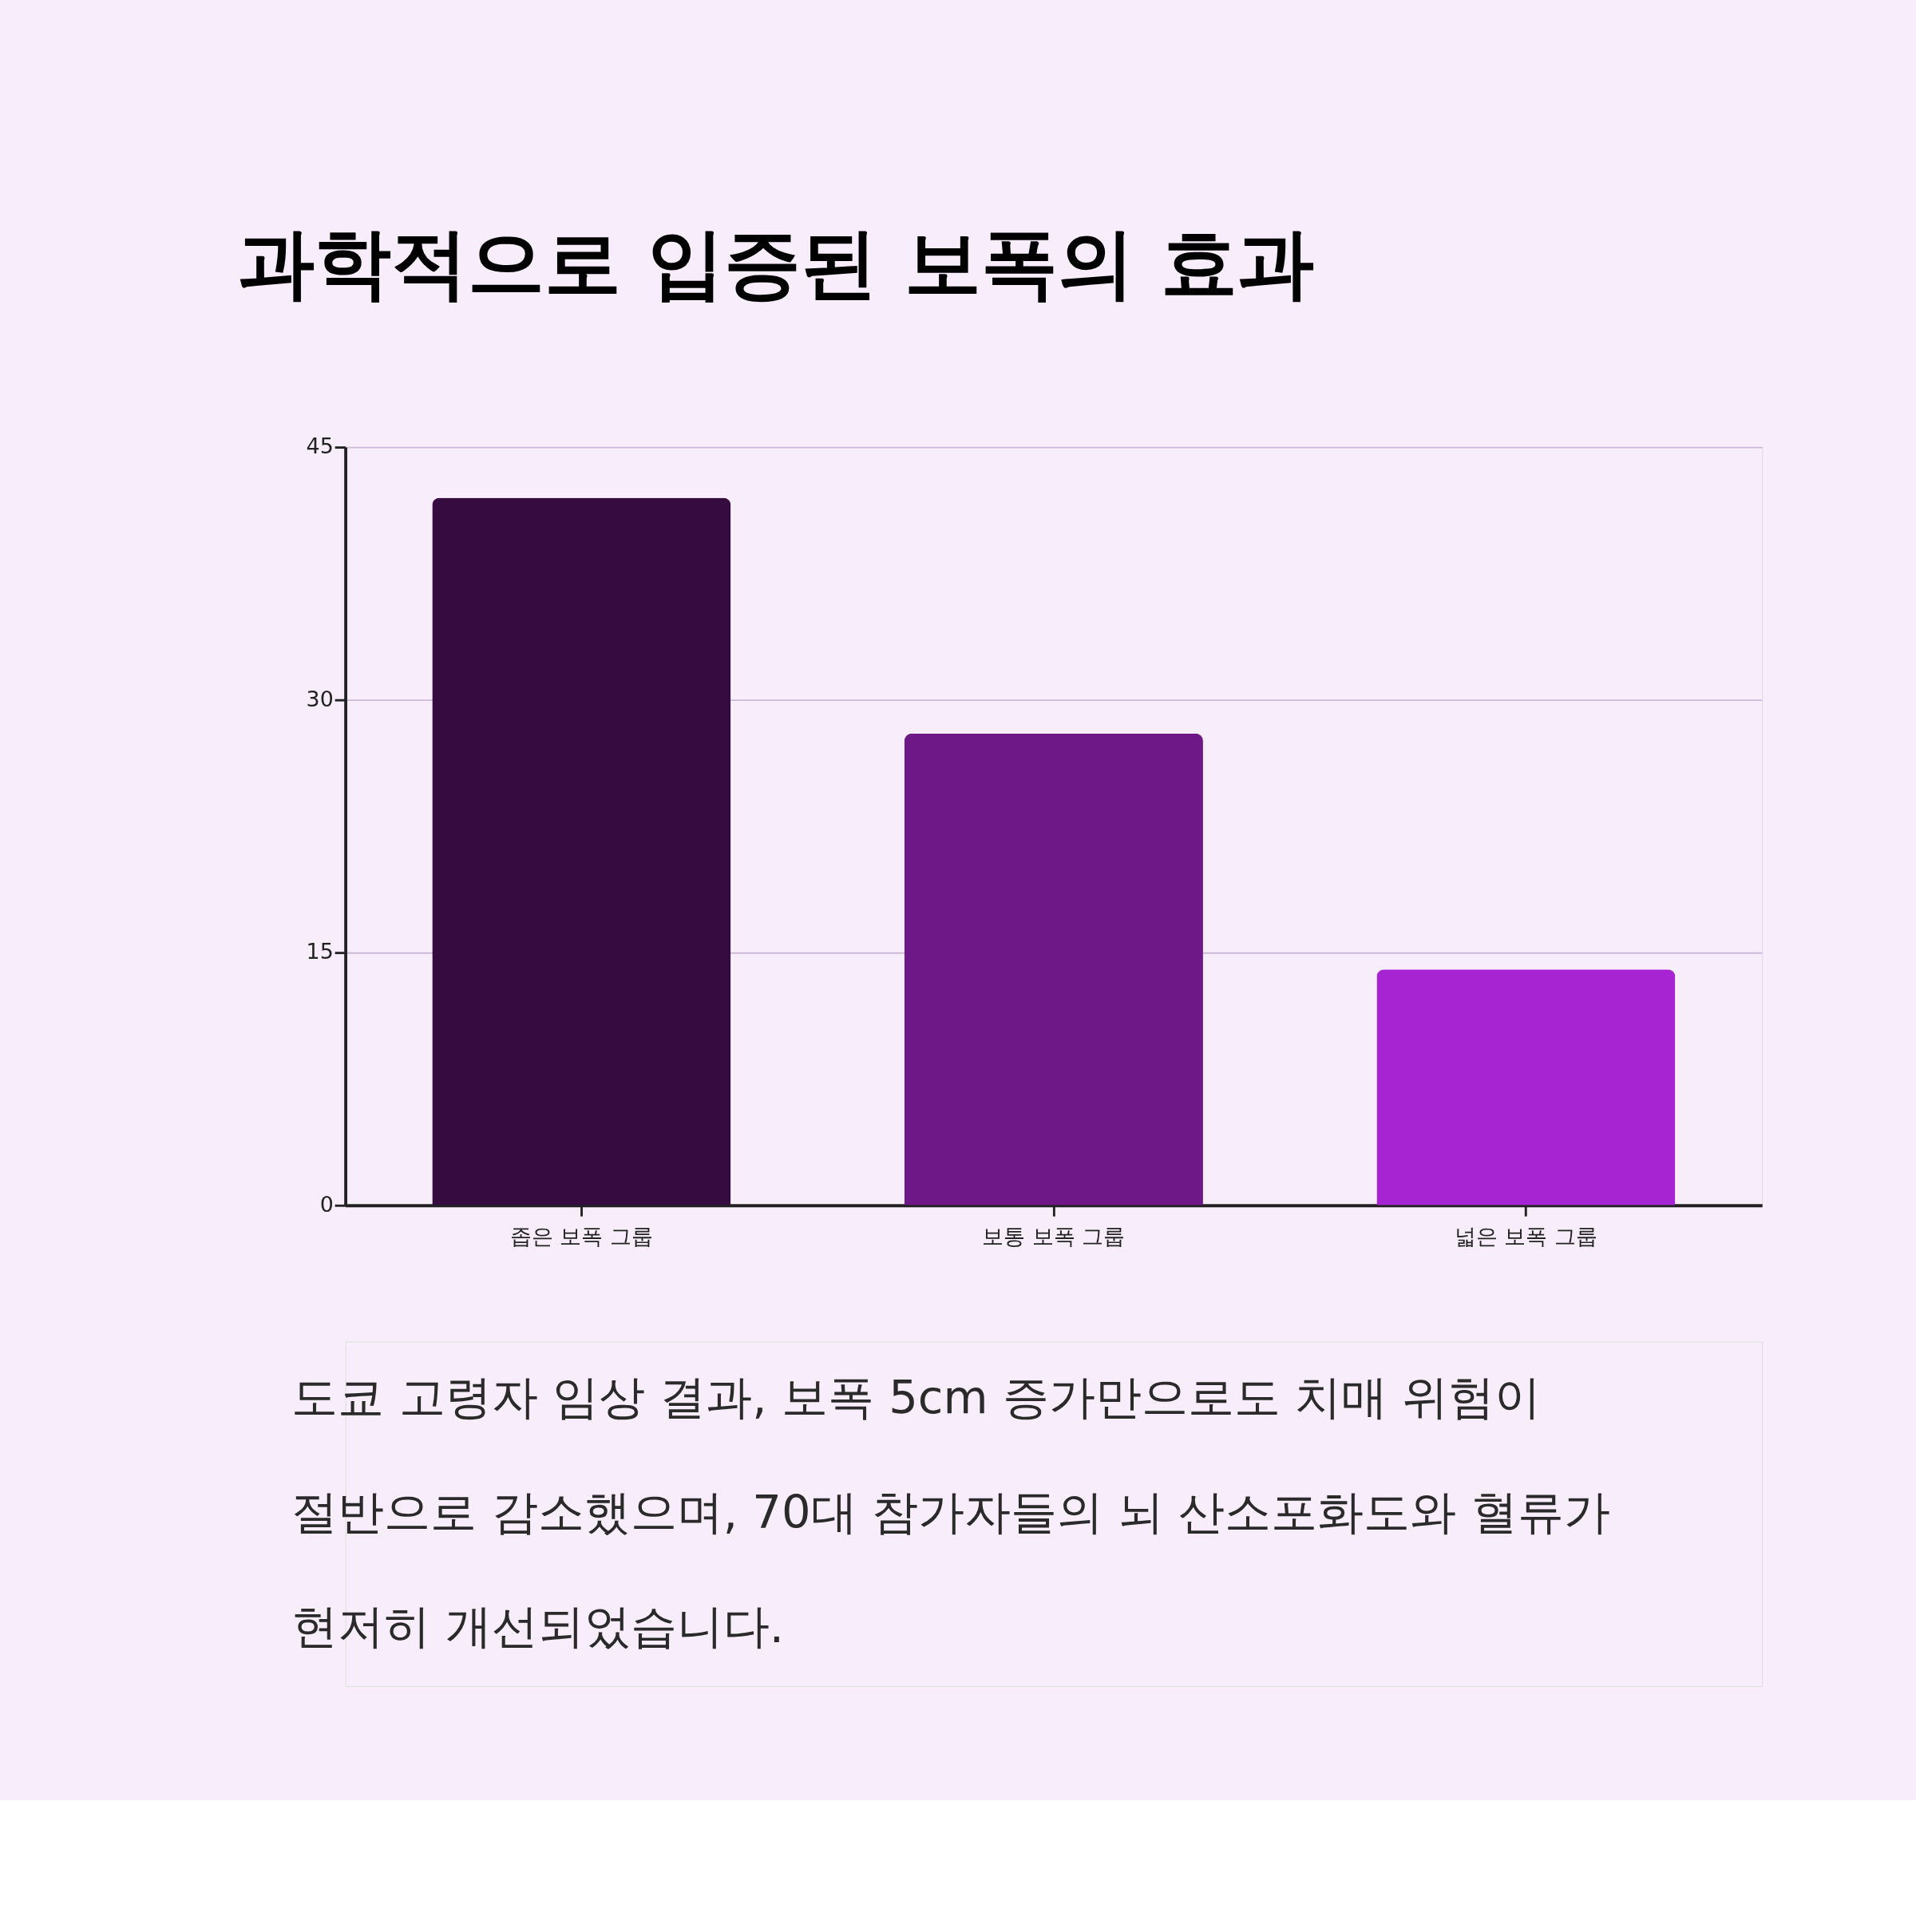 This screenshot has width=1916, height=1932. What do you see at coordinates (1054, 1236) in the screenshot?
I see `x-tick-label: 보통 보폭 그룹` at bounding box center [1054, 1236].